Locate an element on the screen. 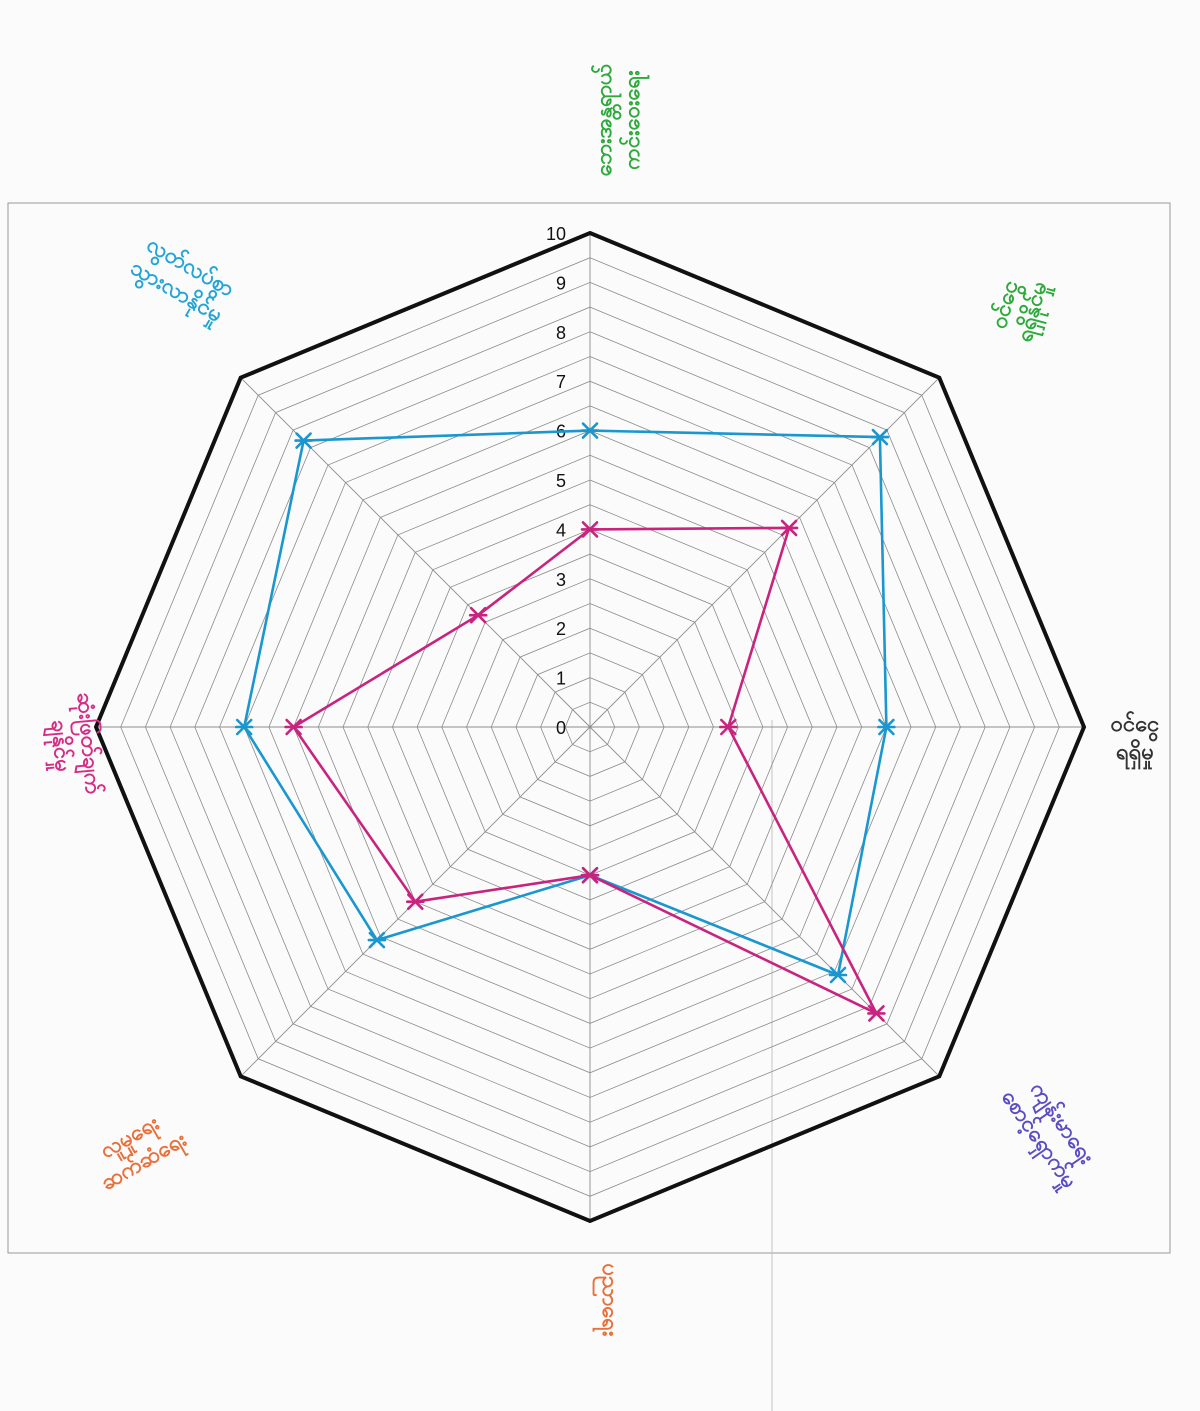 This screenshot has height=1411, width=1200. axis-label: ဆုံးဖြတ်ချက်ချနိုင်မှု is located at coordinates (74, 744).